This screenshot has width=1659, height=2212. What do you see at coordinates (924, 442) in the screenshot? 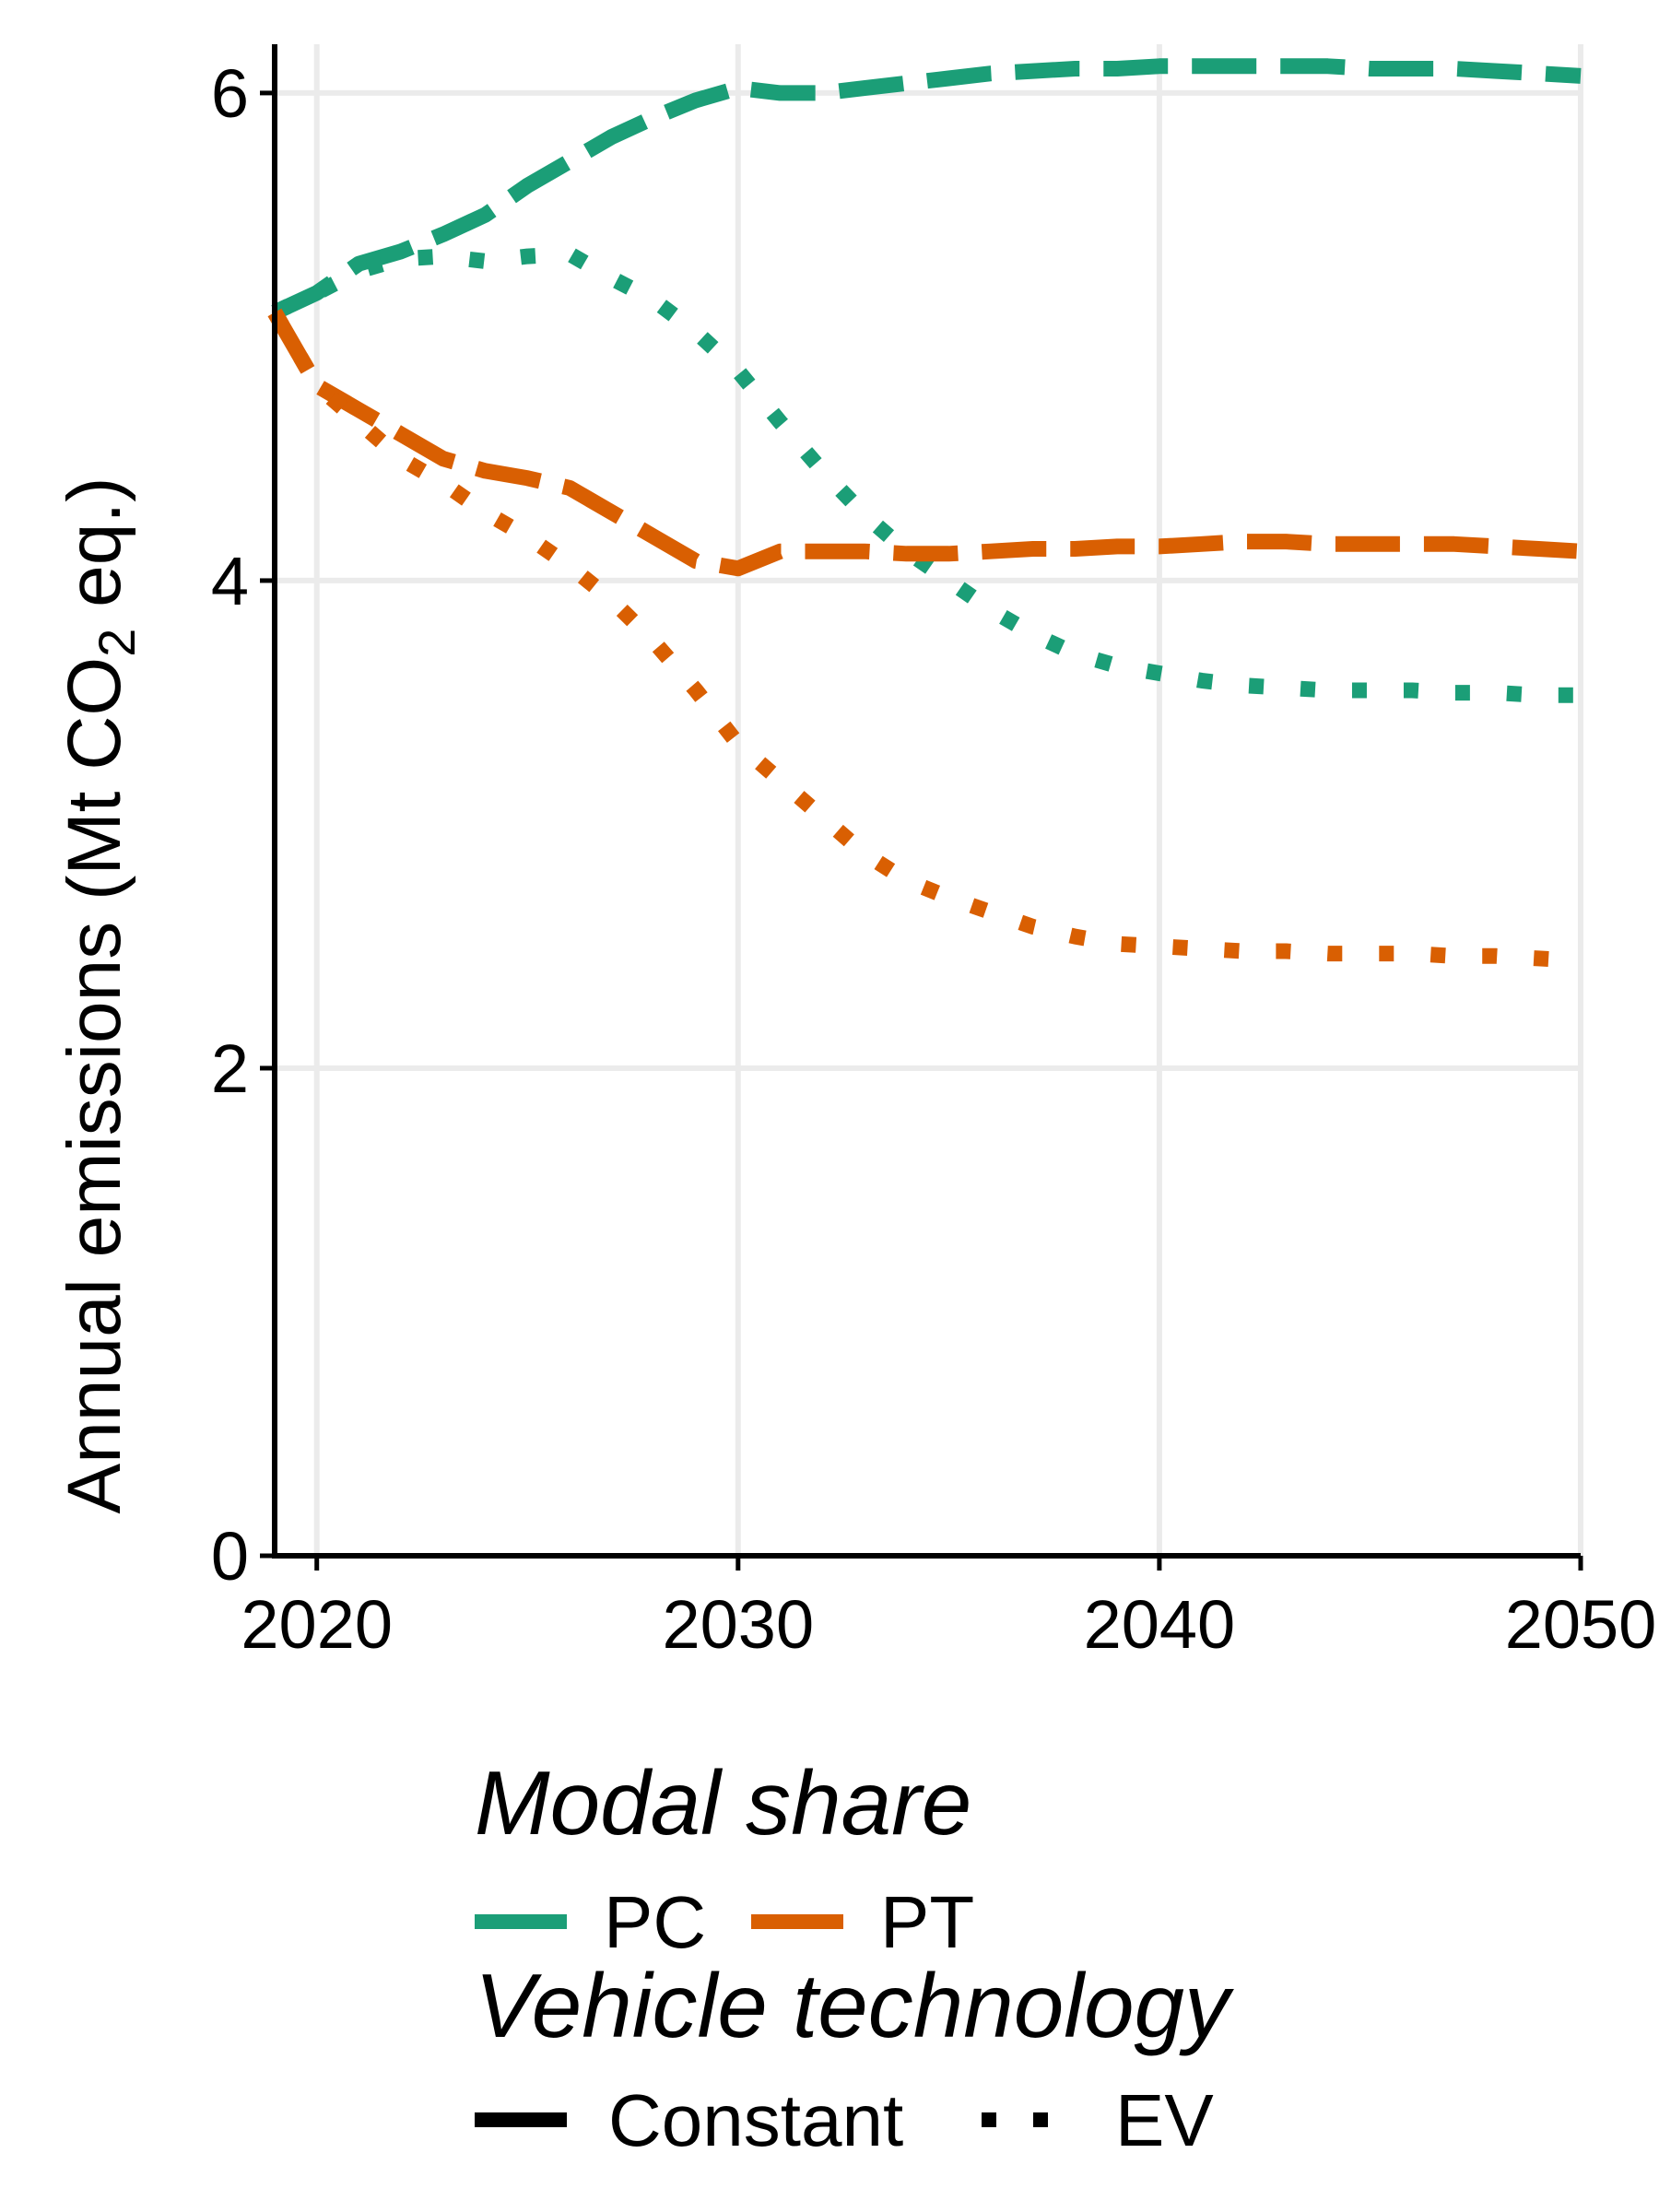
I see `series-line-pt-constant` at bounding box center [924, 442].